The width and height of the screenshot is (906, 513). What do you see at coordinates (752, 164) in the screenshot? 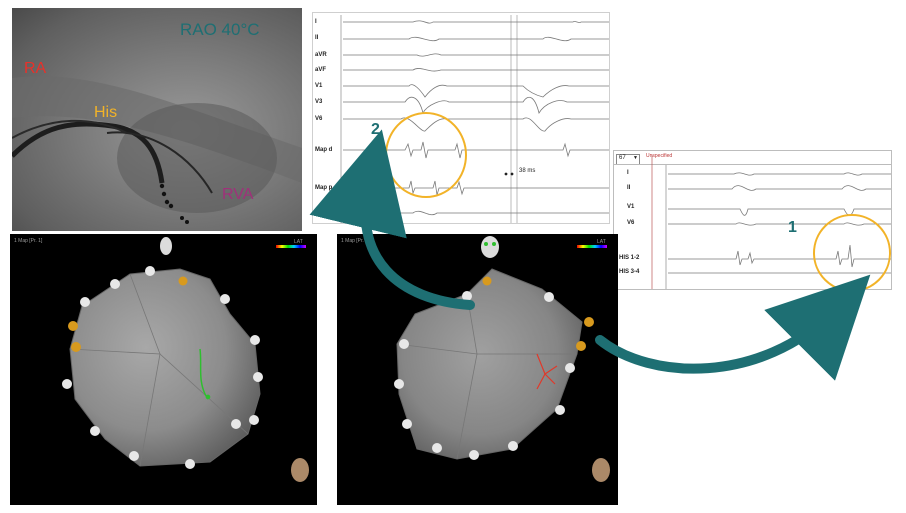
I see `header-divider` at bounding box center [752, 164].